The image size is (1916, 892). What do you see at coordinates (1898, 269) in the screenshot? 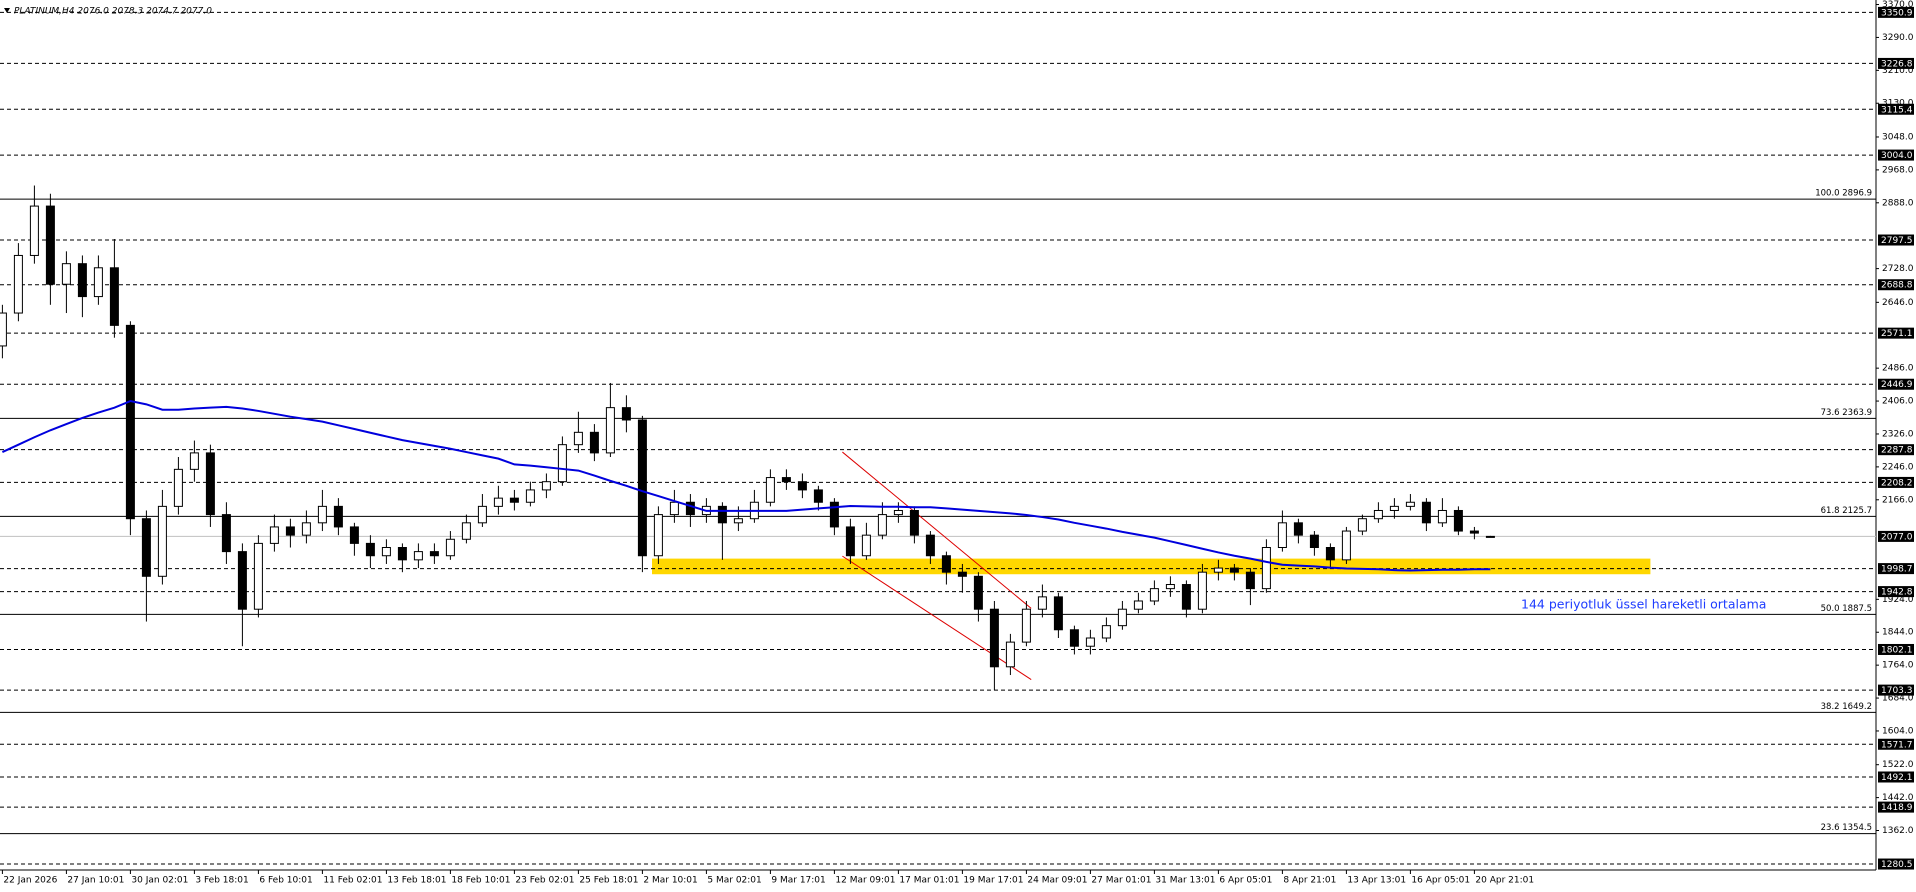
I see `y-tick-label: 2728.0` at bounding box center [1898, 269].